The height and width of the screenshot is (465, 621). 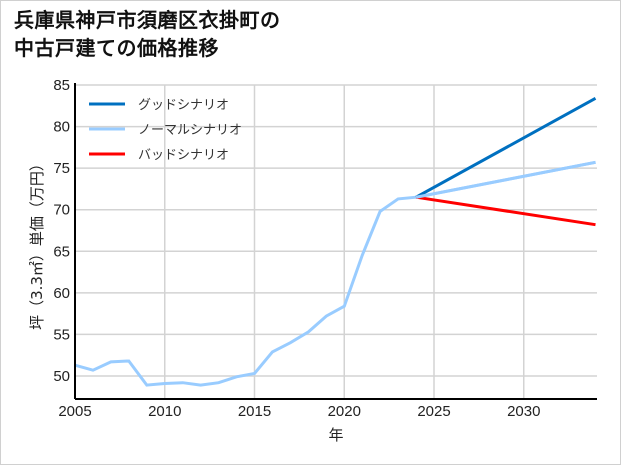 I want to click on y-tick-label: 75, so click(x=61, y=168).